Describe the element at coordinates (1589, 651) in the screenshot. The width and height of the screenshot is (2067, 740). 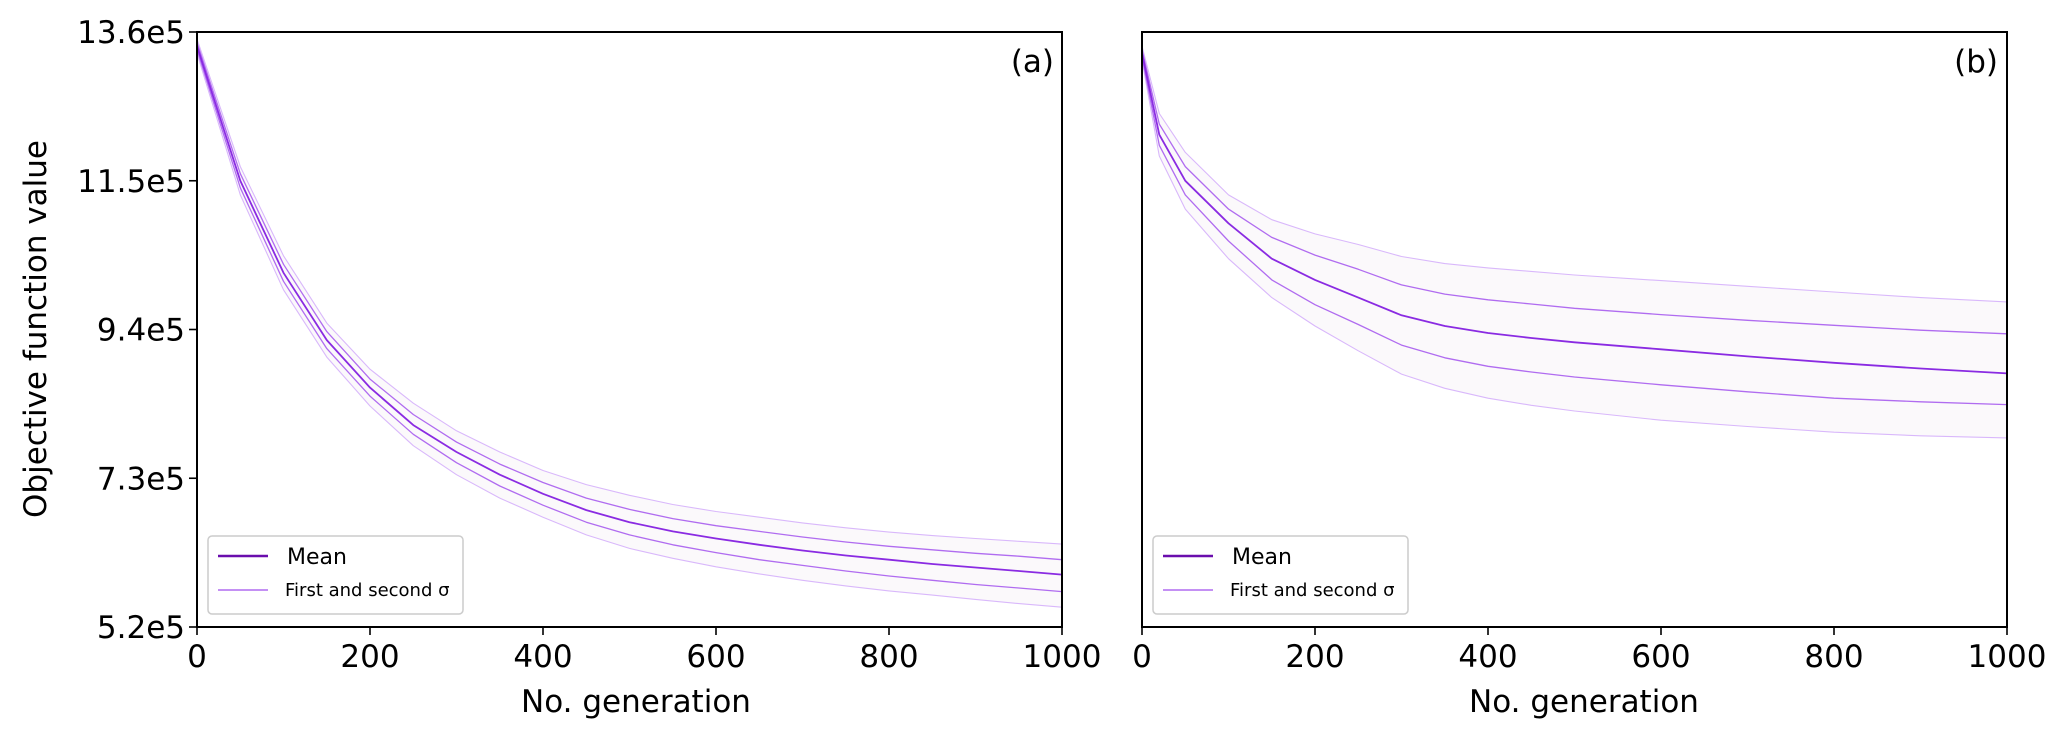
I see `panel-b-ticks: 0 200 400 600 800 1000` at that location.